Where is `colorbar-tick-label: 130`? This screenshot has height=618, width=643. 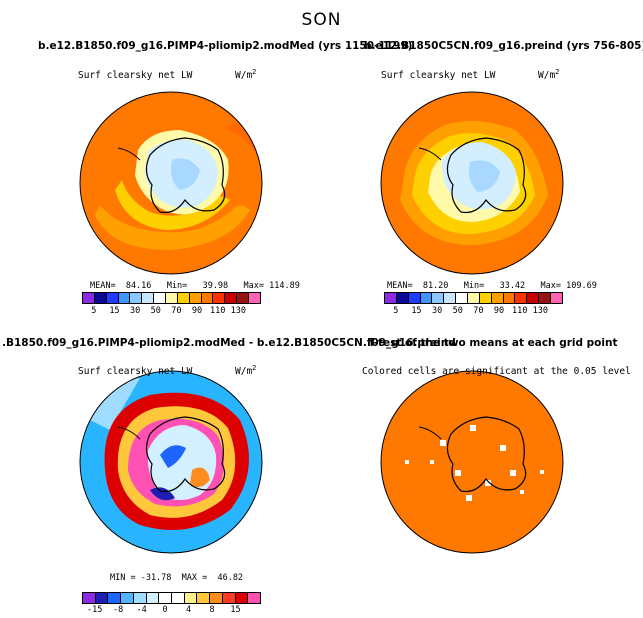 colorbar-tick-label: 130 is located at coordinates (540, 311).